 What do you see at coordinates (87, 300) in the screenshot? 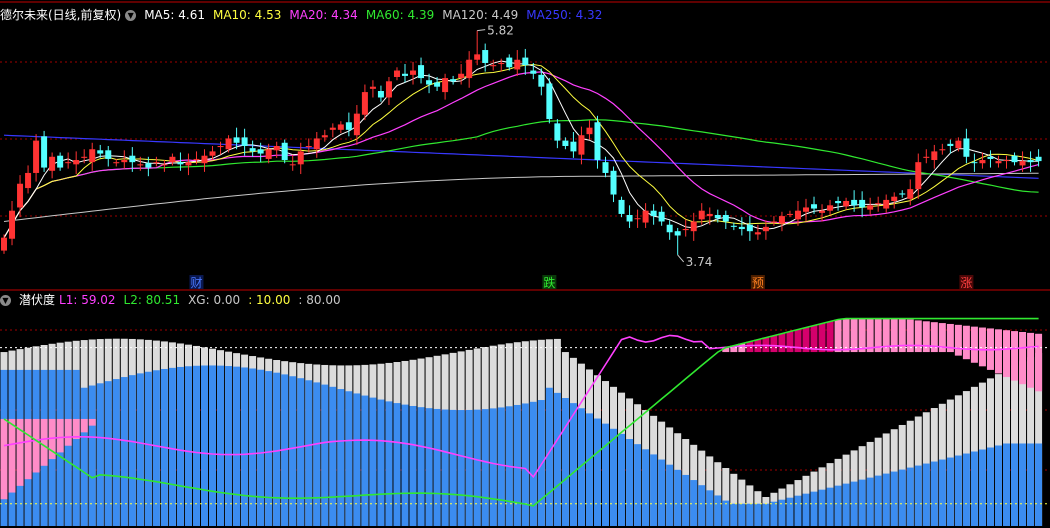
I see `indicator-legend-item: L1: 59.02` at bounding box center [87, 300].